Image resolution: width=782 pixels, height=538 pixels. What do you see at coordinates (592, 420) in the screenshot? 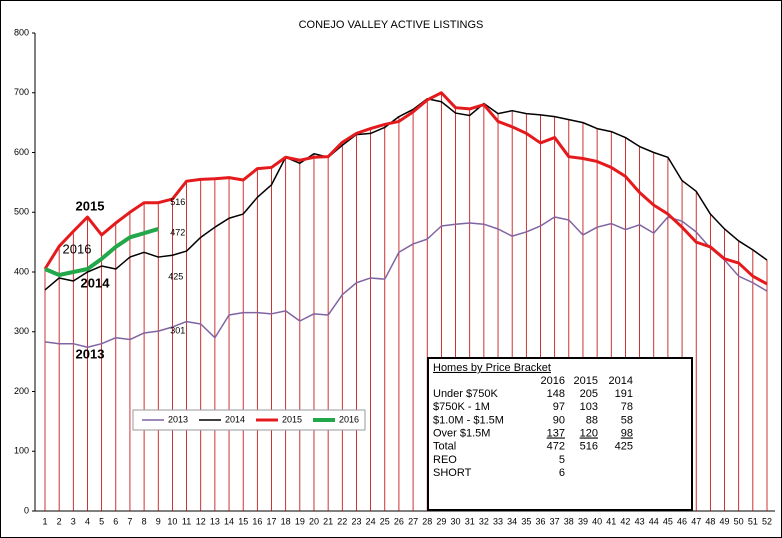
I see `table-cell: 88` at bounding box center [592, 420].